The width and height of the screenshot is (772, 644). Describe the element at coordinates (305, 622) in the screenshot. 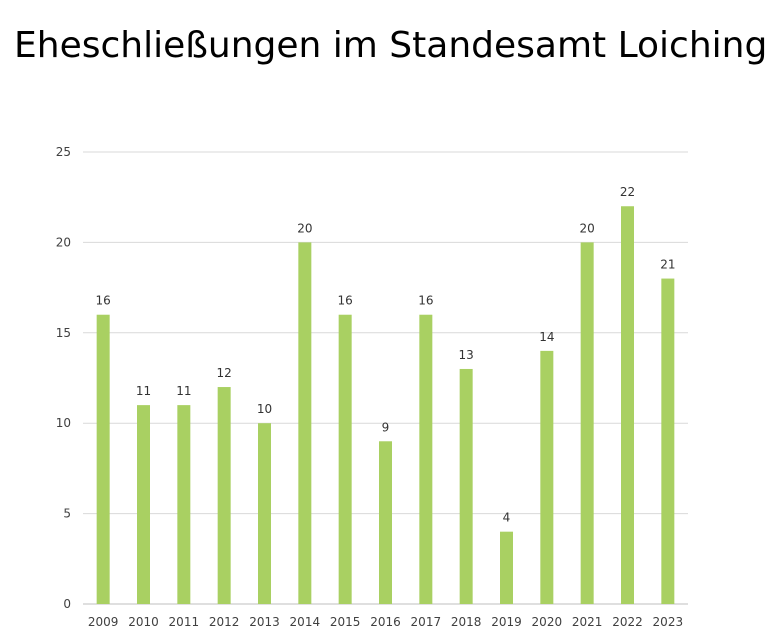

I see `x-tick-label-2014: 2014` at that location.